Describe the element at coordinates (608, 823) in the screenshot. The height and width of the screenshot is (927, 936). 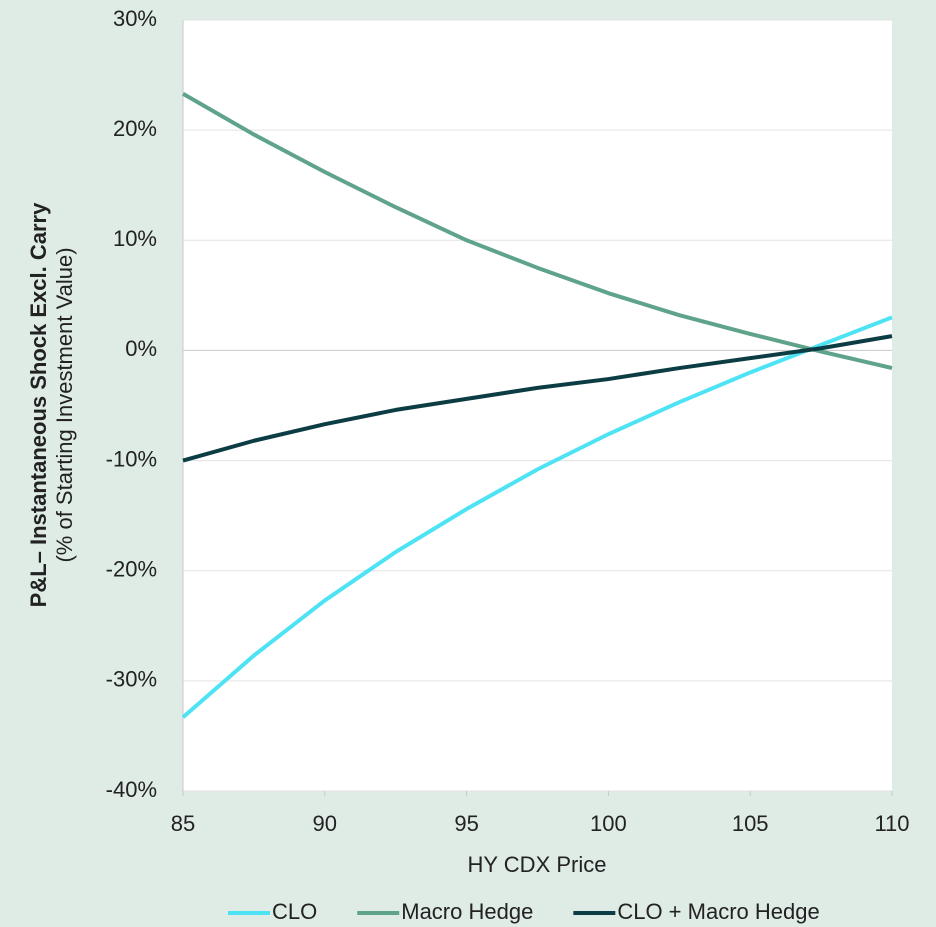
I see `x-tick-label: 100` at that location.